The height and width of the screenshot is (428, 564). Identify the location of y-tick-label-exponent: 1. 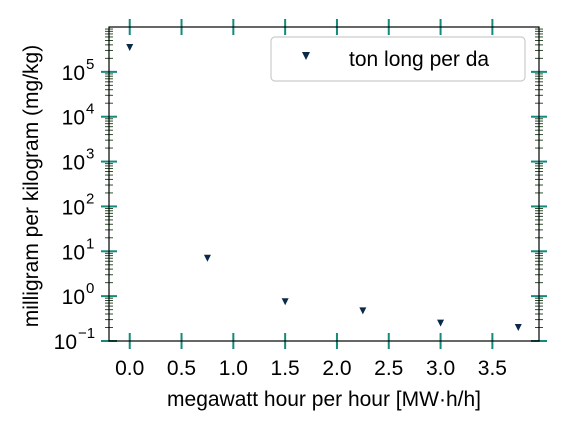
(90, 243).